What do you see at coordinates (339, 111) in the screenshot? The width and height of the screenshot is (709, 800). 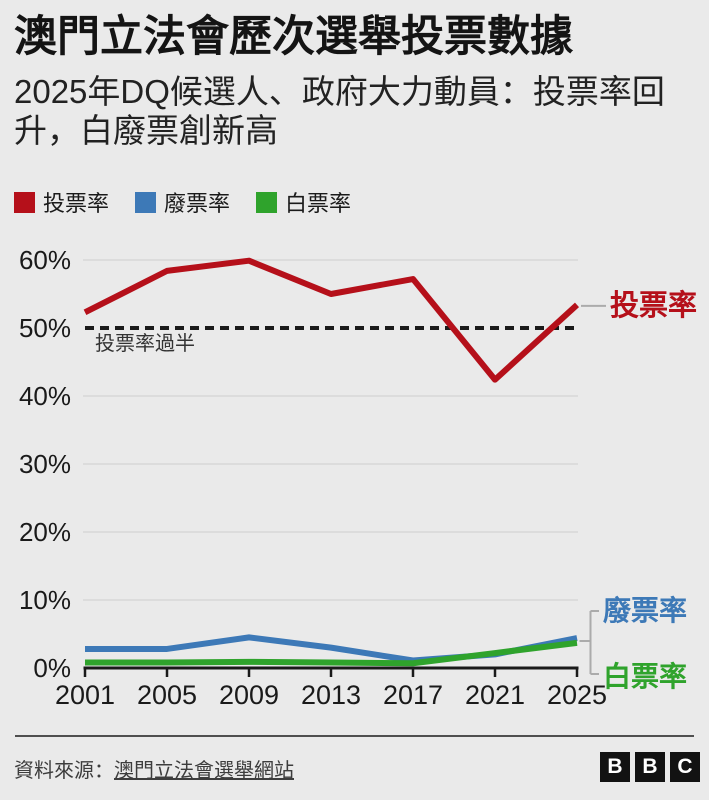 I see `subtitle: 2025年DQ候選人、政府大力動員：投票率回升，白廢票創新高` at bounding box center [339, 111].